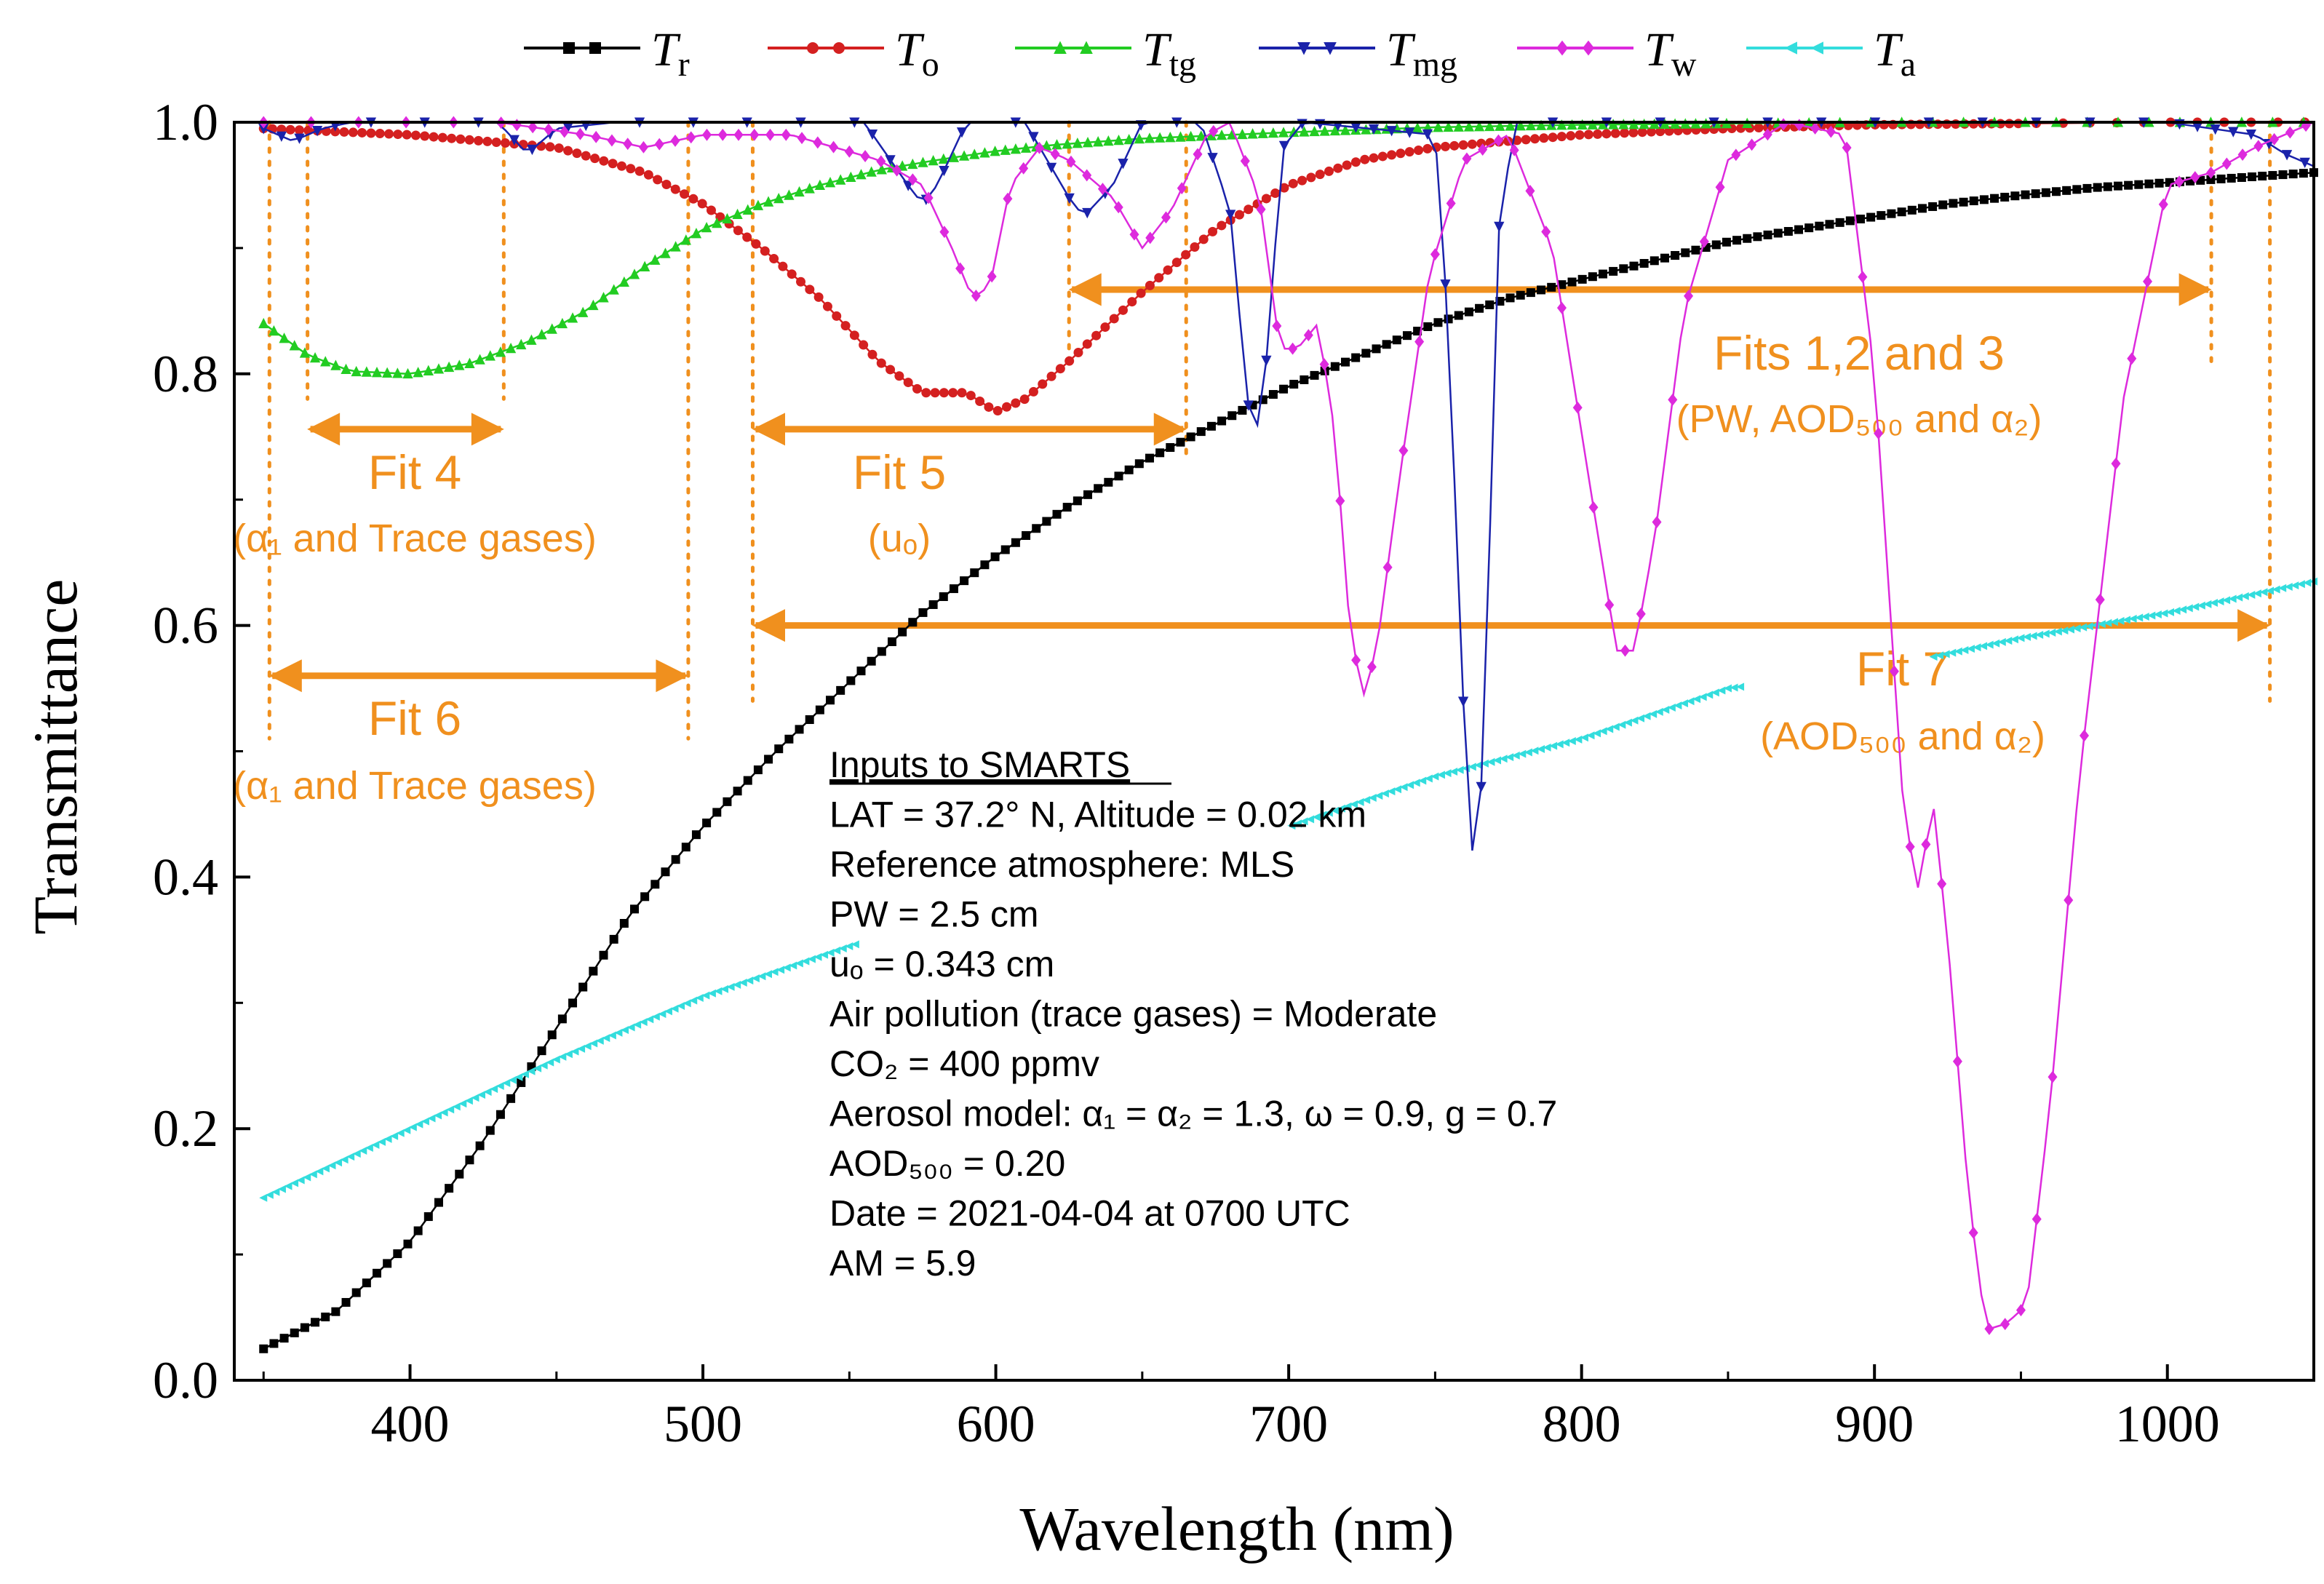 The width and height of the screenshot is (2324, 1584). Describe the element at coordinates (185, 374) in the screenshot. I see `y-tick-label: 0.8` at that location.